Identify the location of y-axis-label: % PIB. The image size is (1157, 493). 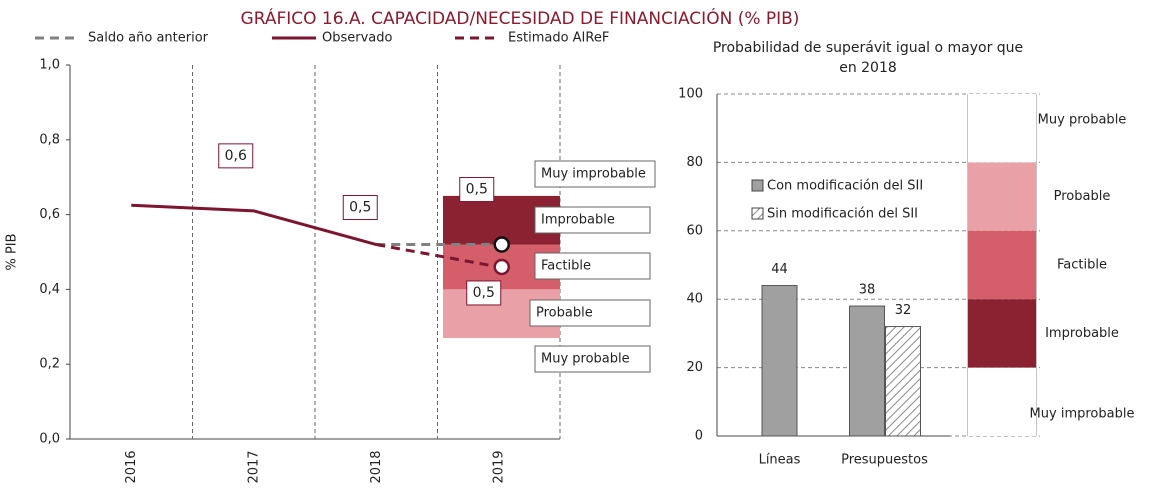
(12, 251).